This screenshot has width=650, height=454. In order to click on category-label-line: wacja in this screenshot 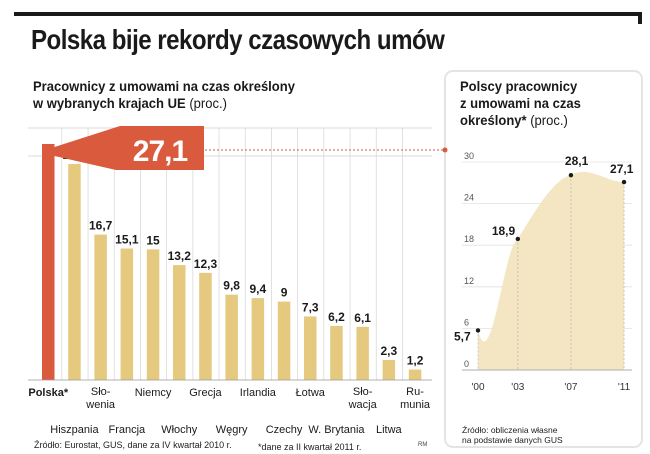, I will do `click(363, 405)`.